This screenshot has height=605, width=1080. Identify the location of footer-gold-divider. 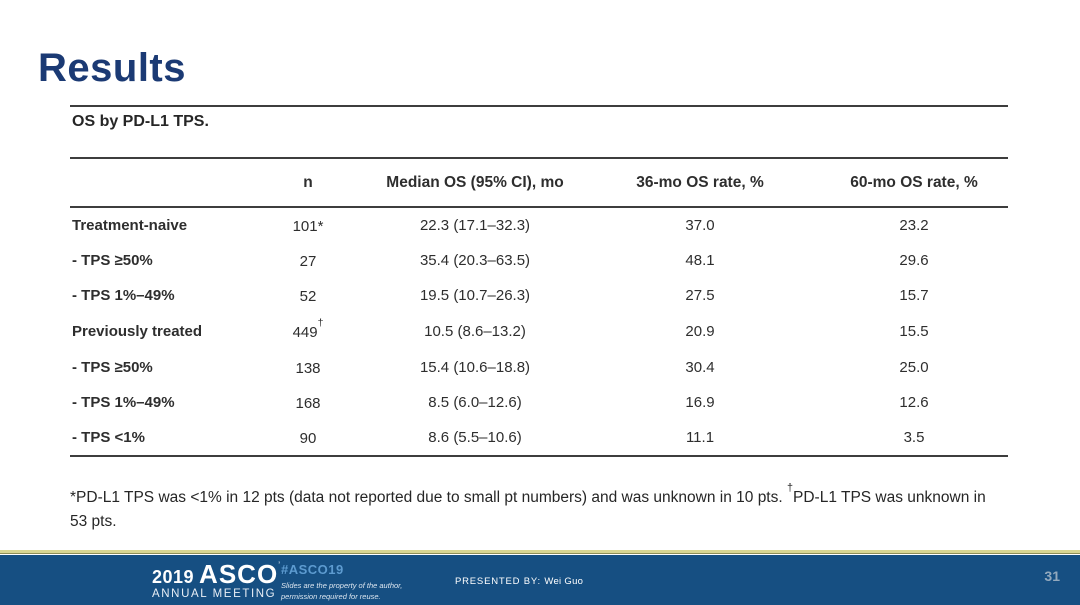
(540, 552).